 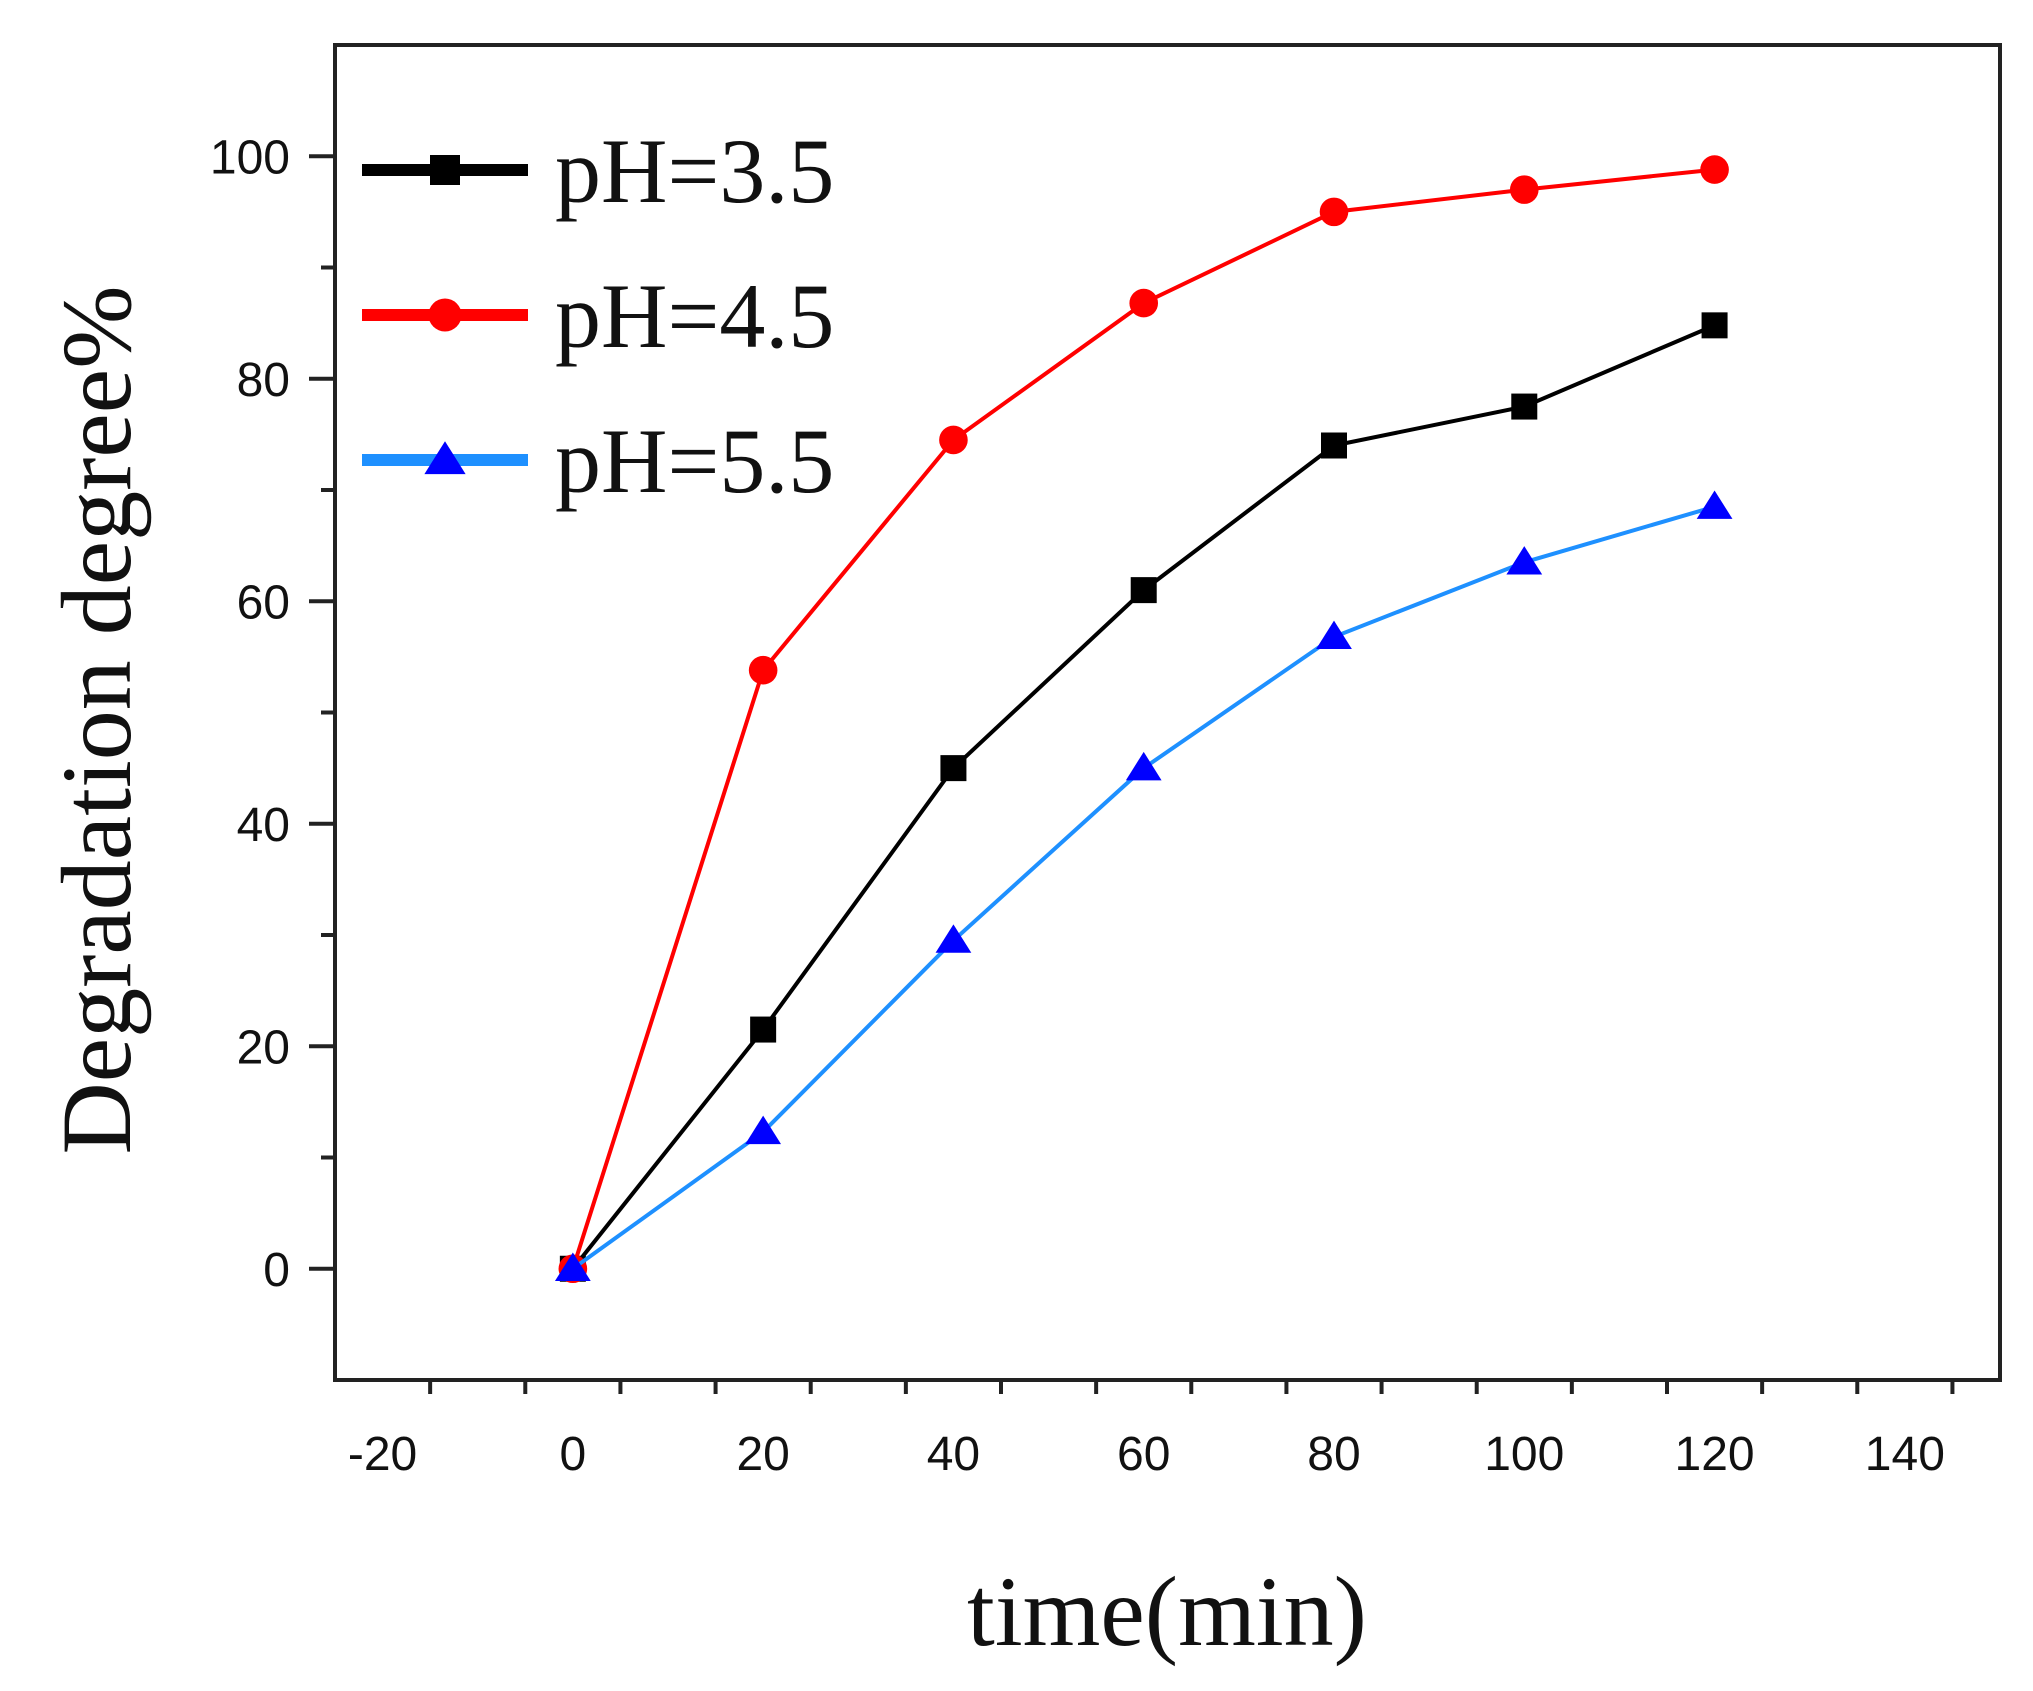 I want to click on legend-label-ph-4-5: pH=4.5, so click(x=694, y=316).